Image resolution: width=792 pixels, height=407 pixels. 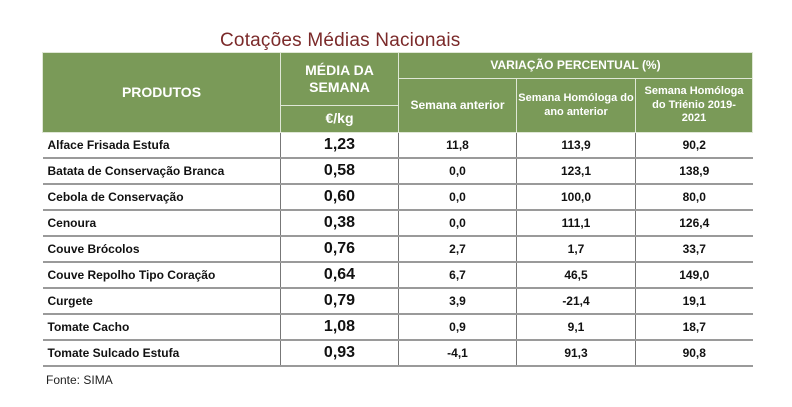 What do you see at coordinates (576, 145) in the screenshot?
I see `cell-v2: 113,9` at bounding box center [576, 145].